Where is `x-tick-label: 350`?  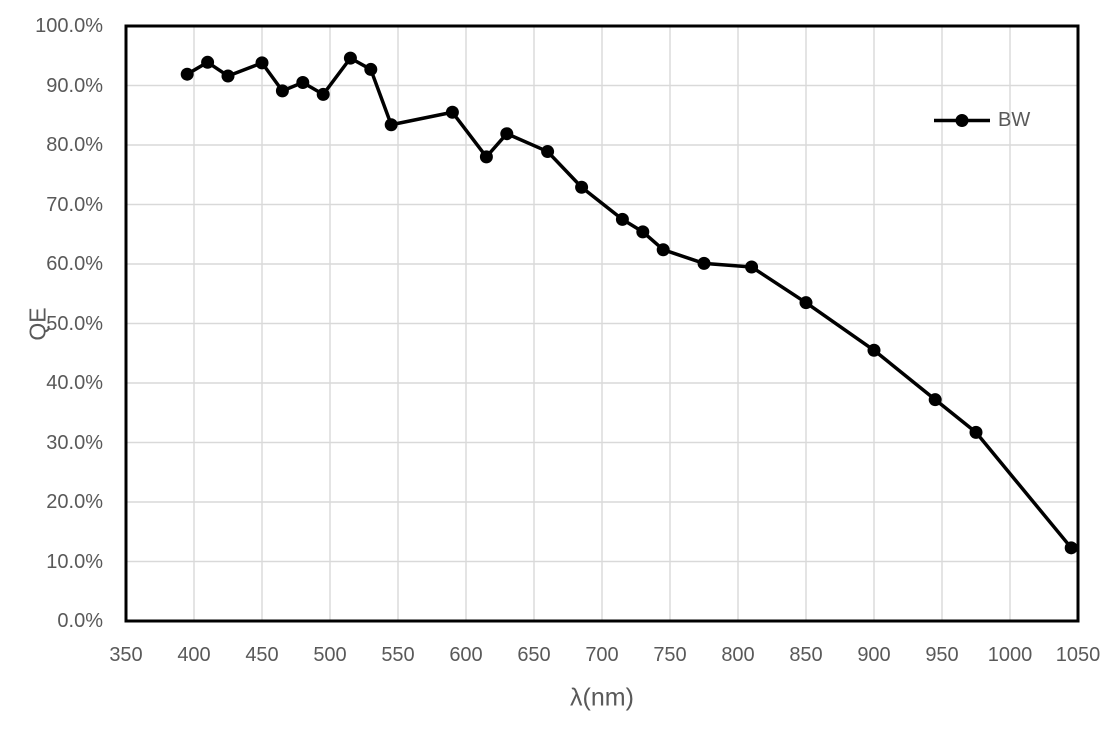 x-tick-label: 350 is located at coordinates (126, 655).